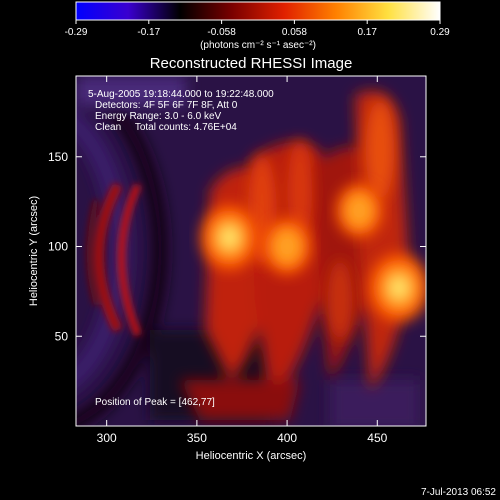 The image size is (500, 500). What do you see at coordinates (148, 32) in the screenshot?
I see `colorbar-tick-label: -0.17` at bounding box center [148, 32].